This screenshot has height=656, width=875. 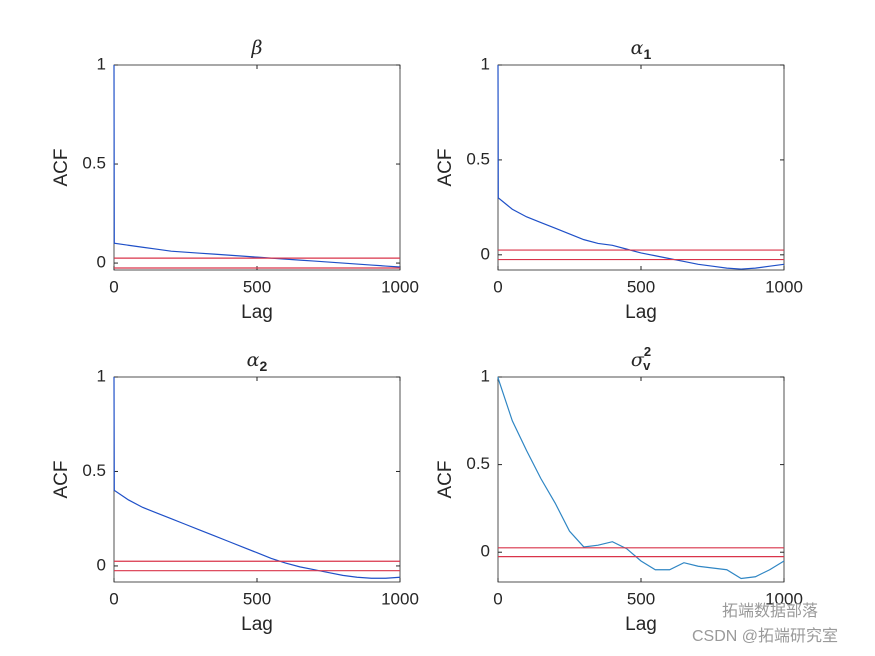 What do you see at coordinates (648, 54) in the screenshot?
I see `title-subscript: 1` at bounding box center [648, 54].